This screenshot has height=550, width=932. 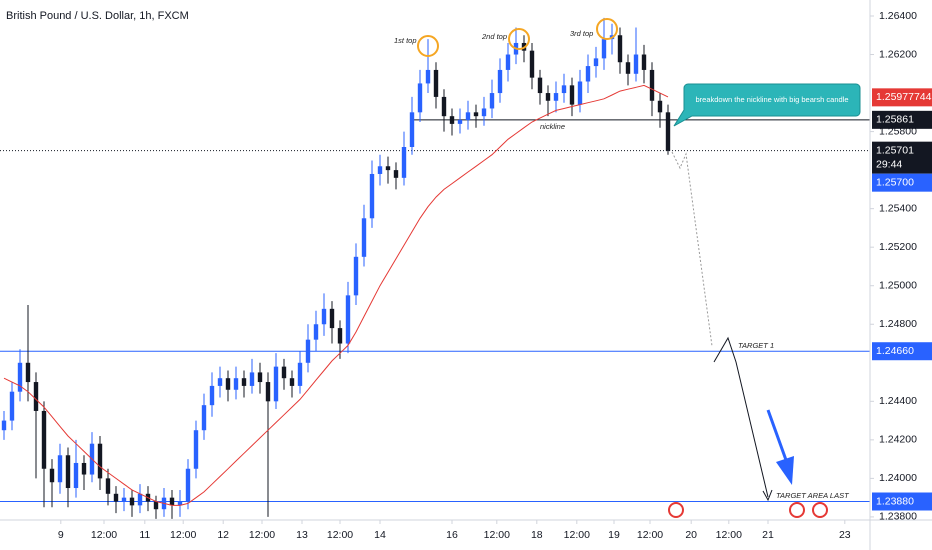 What do you see at coordinates (768, 535) in the screenshot?
I see `x-tick-label: 21` at bounding box center [768, 535].